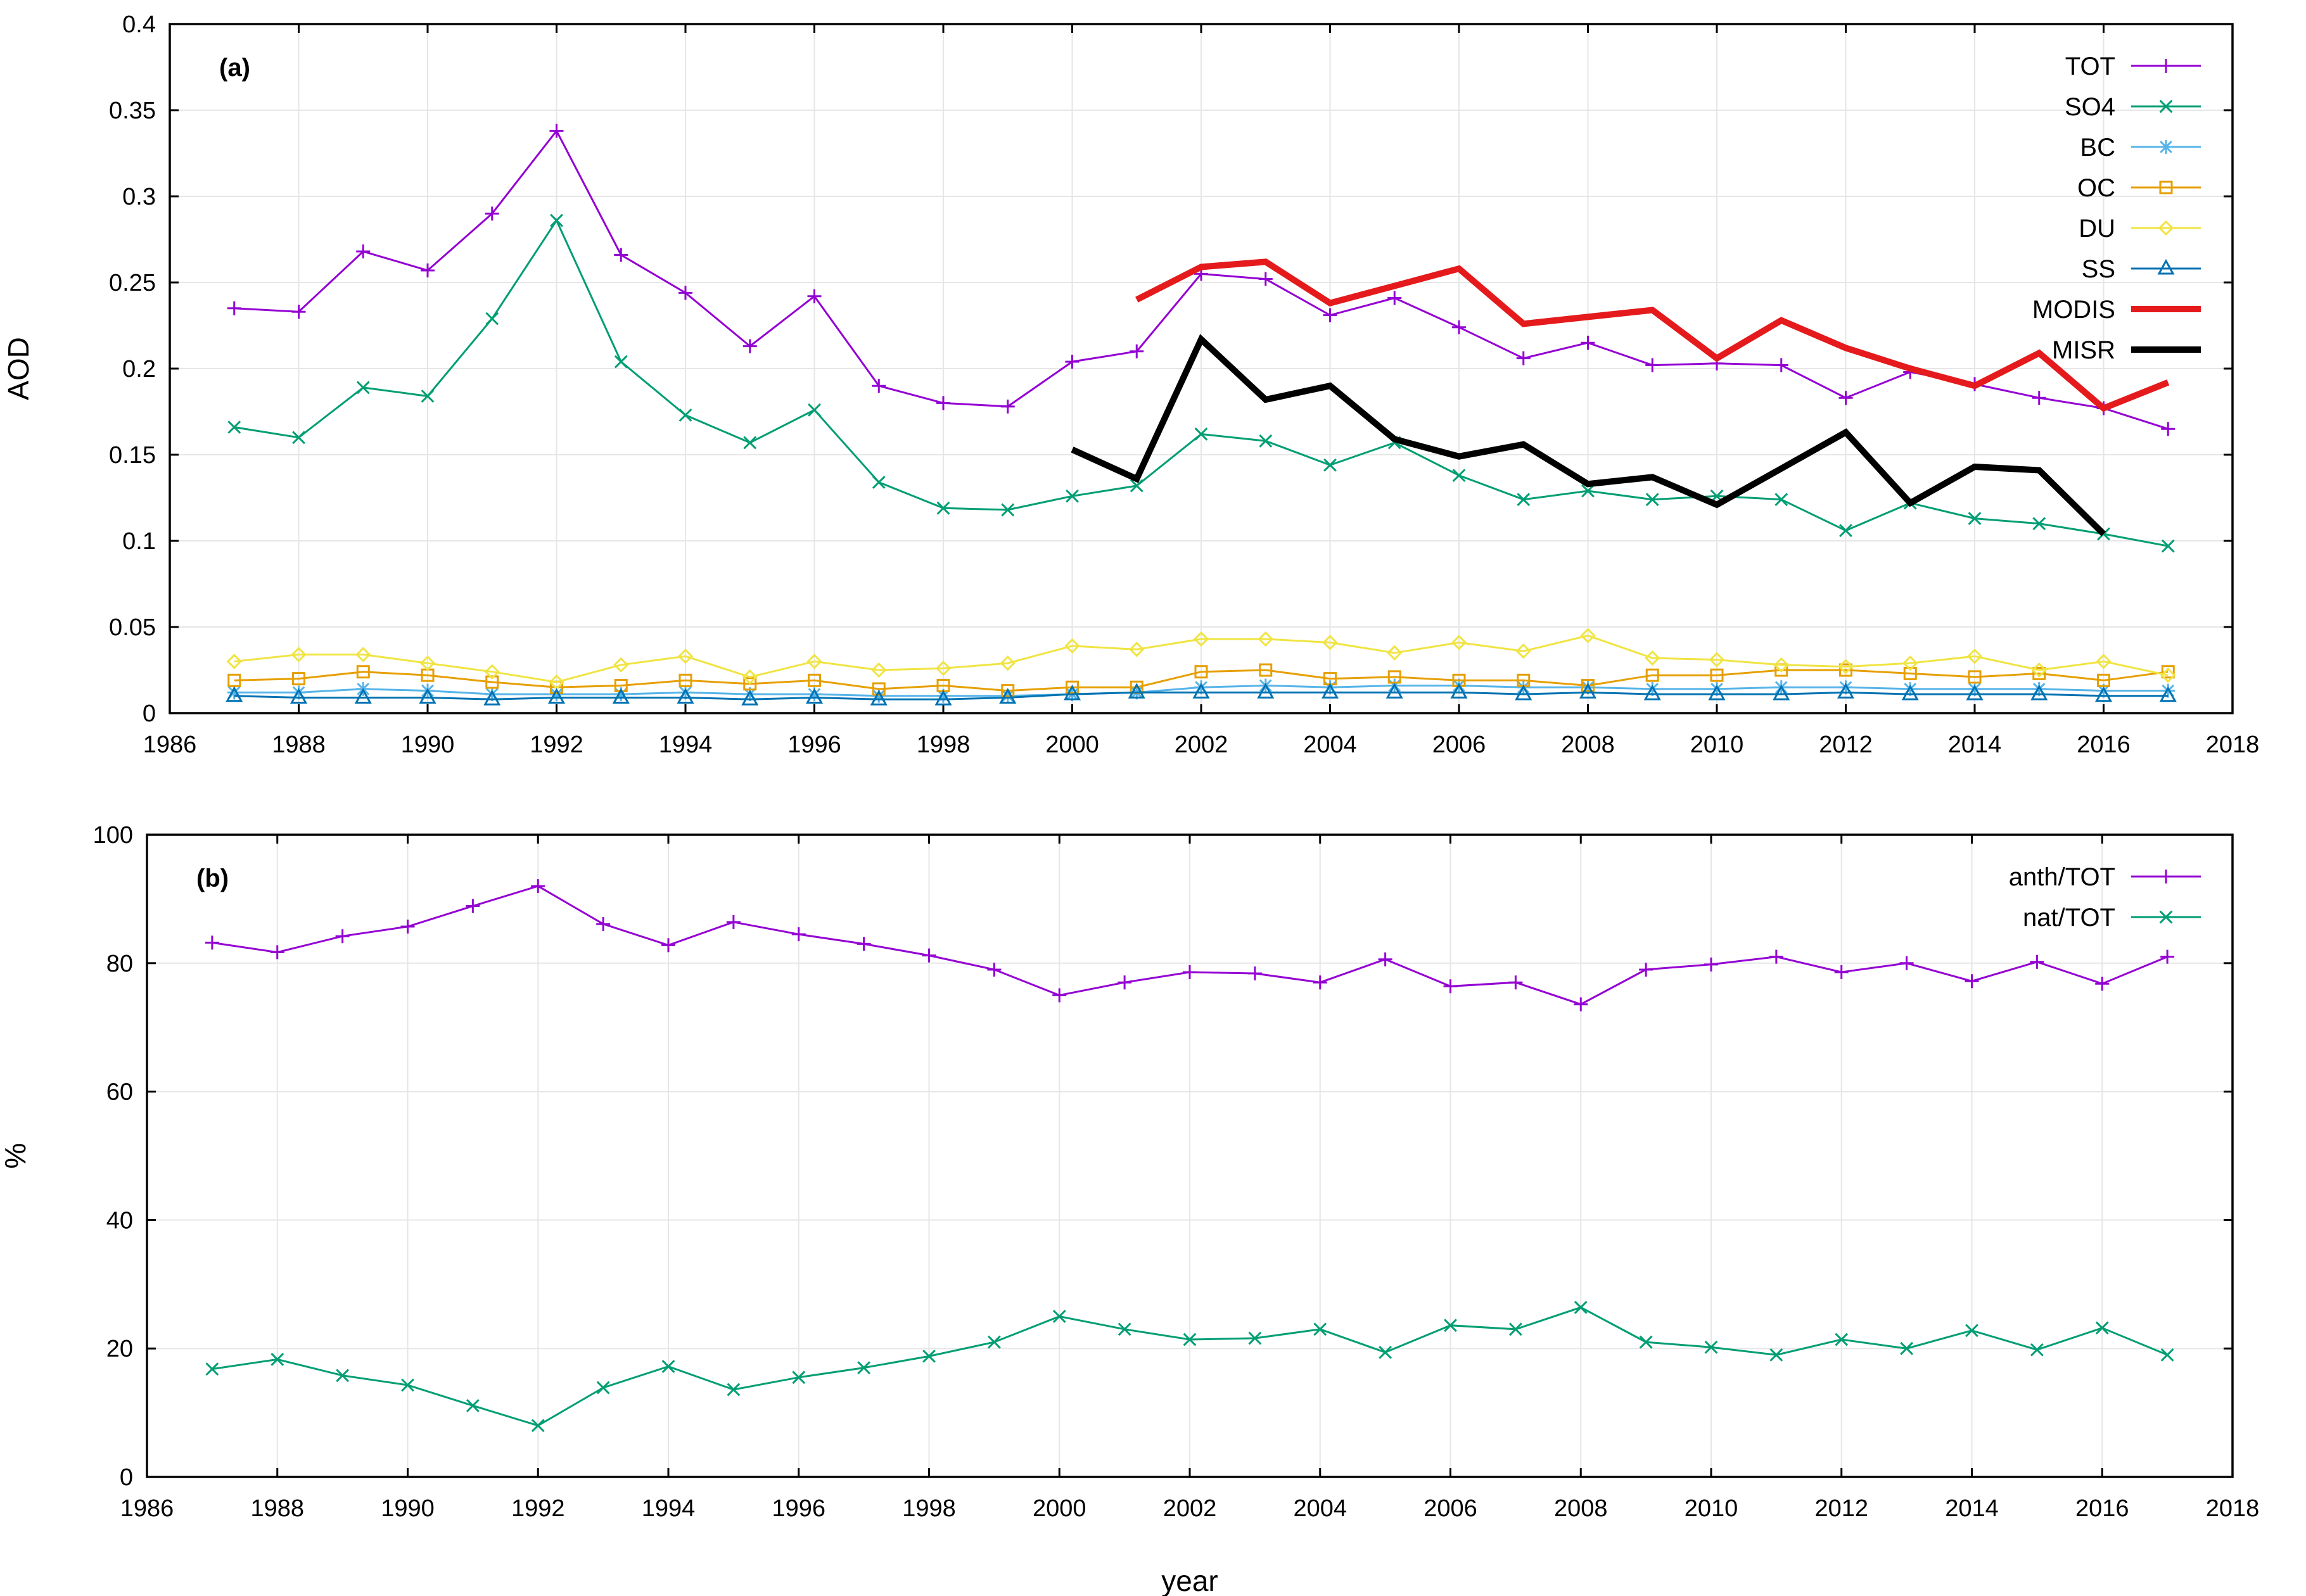  I want to click on legend-item-nat-tot: nat/TOT, so click(2112, 918).